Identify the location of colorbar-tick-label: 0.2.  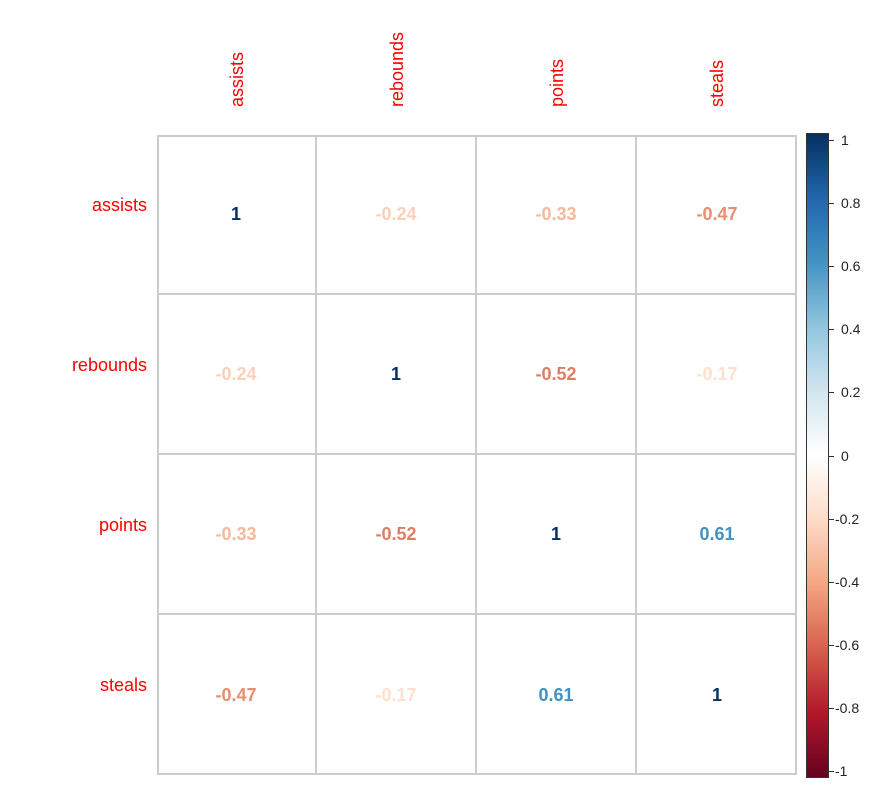
(851, 392).